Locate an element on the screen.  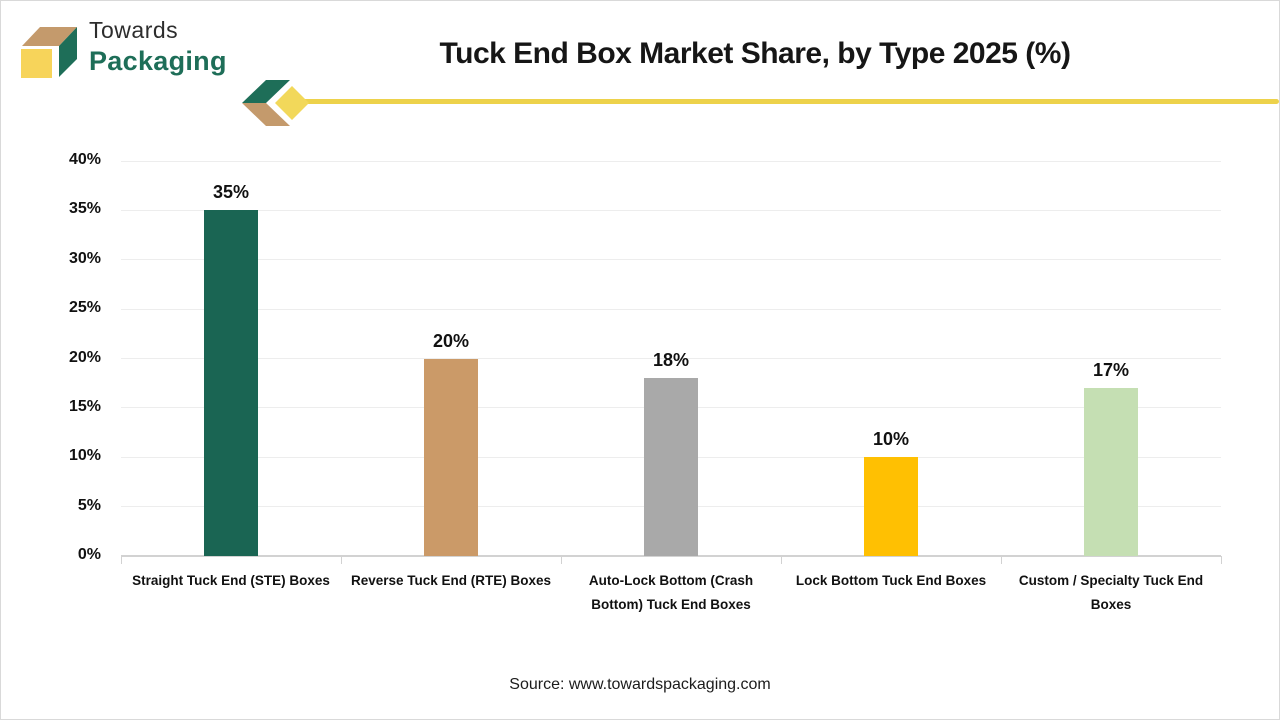
bar-value-label: 35% is located at coordinates (231, 192).